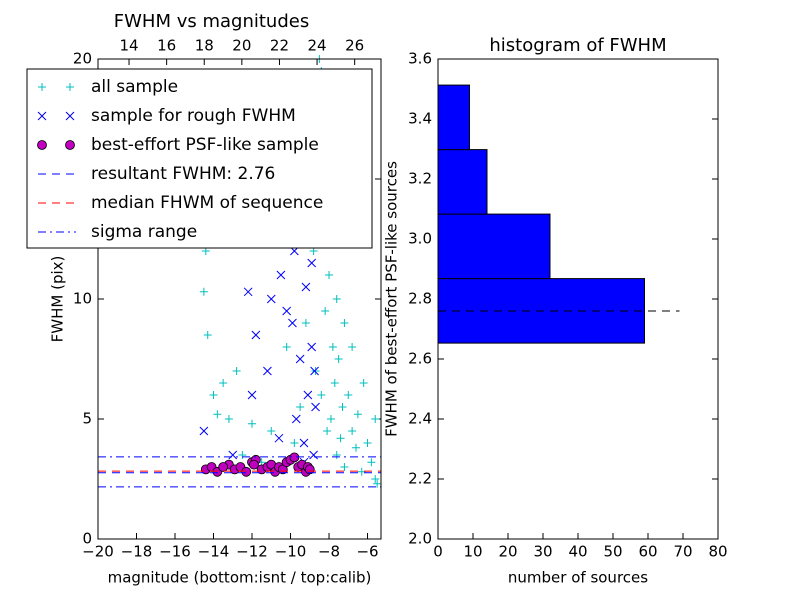  Describe the element at coordinates (472, 552) in the screenshot. I see `x-tick-label: 10` at that location.